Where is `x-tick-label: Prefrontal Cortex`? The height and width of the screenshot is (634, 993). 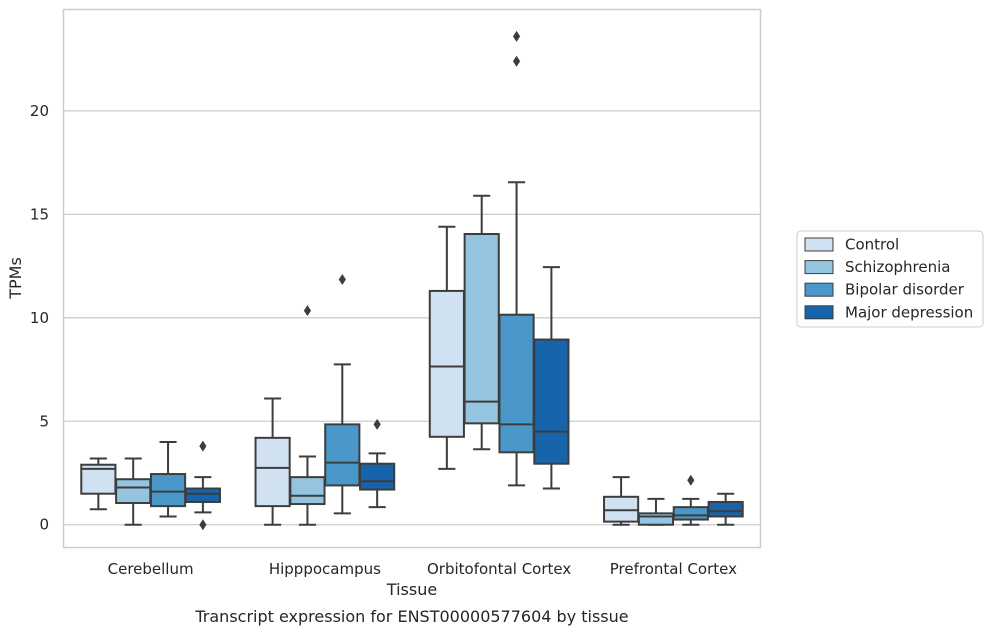
x-tick-label: Prefrontal Cortex is located at coordinates (673, 569).